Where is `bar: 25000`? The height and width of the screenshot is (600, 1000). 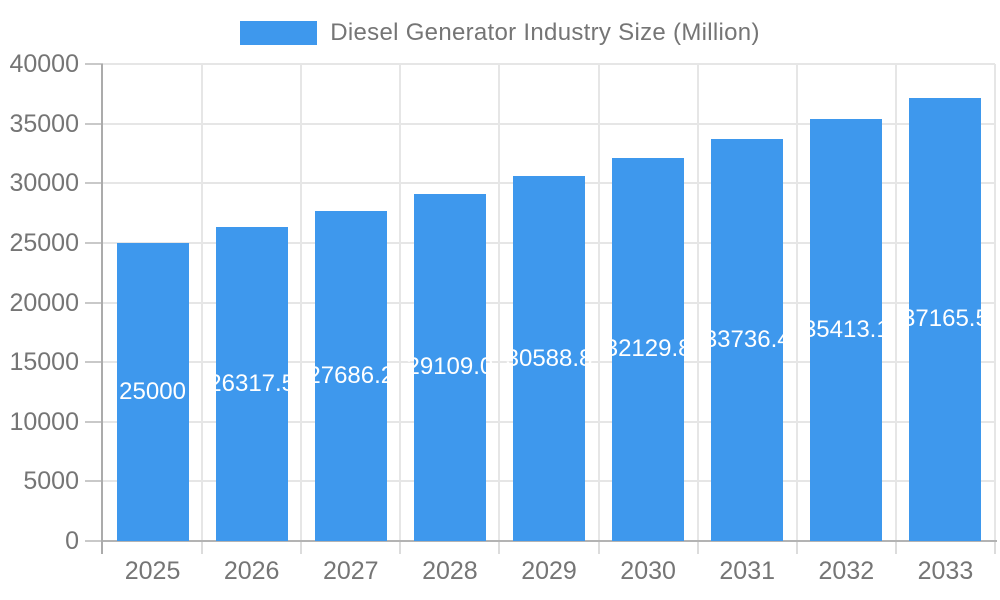
bar: 25000 is located at coordinates (152, 391).